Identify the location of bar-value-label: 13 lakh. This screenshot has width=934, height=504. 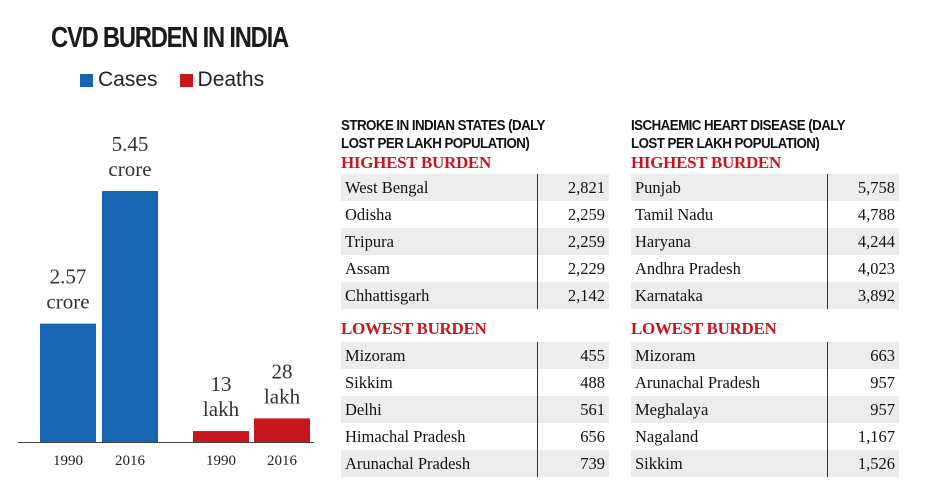
(221, 396).